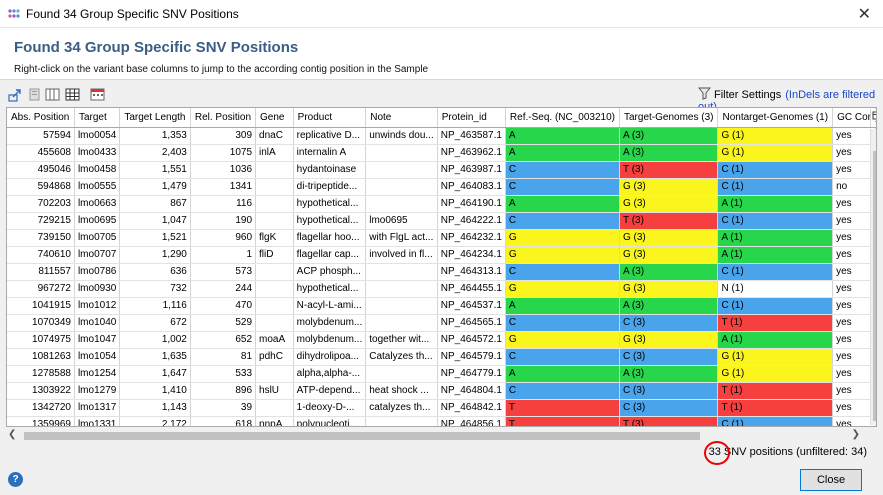  What do you see at coordinates (97, 94) in the screenshot?
I see `calendar-icon` at bounding box center [97, 94].